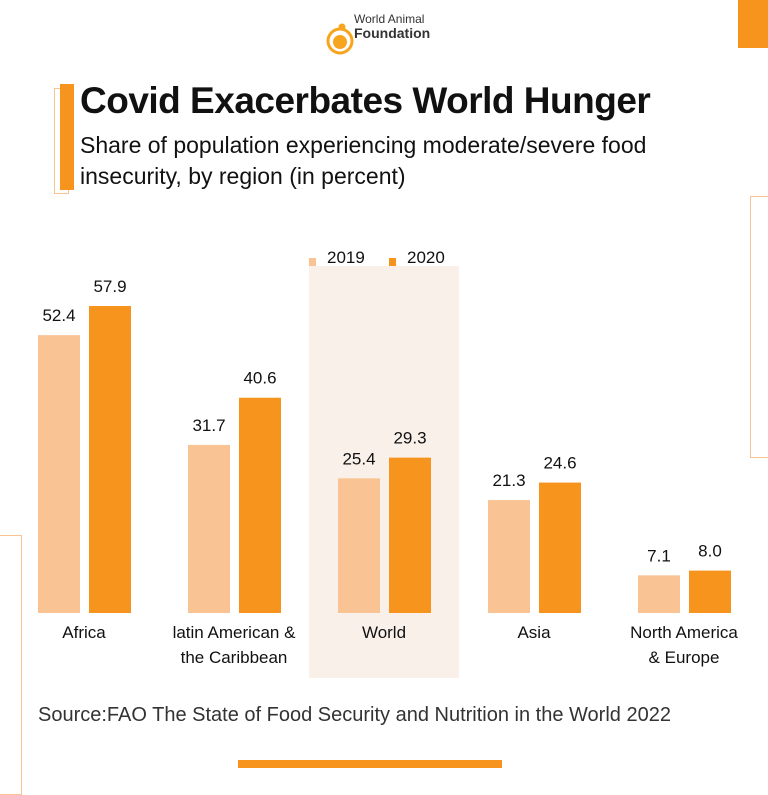 The height and width of the screenshot is (795, 768). What do you see at coordinates (392, 262) in the screenshot?
I see `legend-swatch-2020` at bounding box center [392, 262].